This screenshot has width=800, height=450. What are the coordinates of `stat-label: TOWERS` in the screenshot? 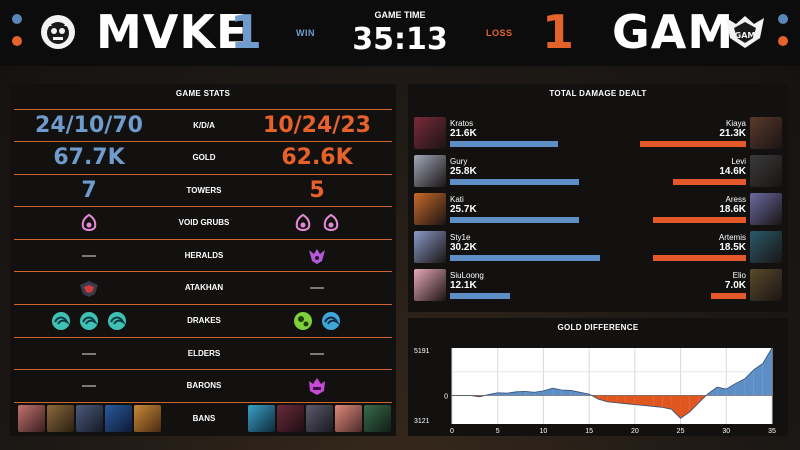 It's located at (204, 190).